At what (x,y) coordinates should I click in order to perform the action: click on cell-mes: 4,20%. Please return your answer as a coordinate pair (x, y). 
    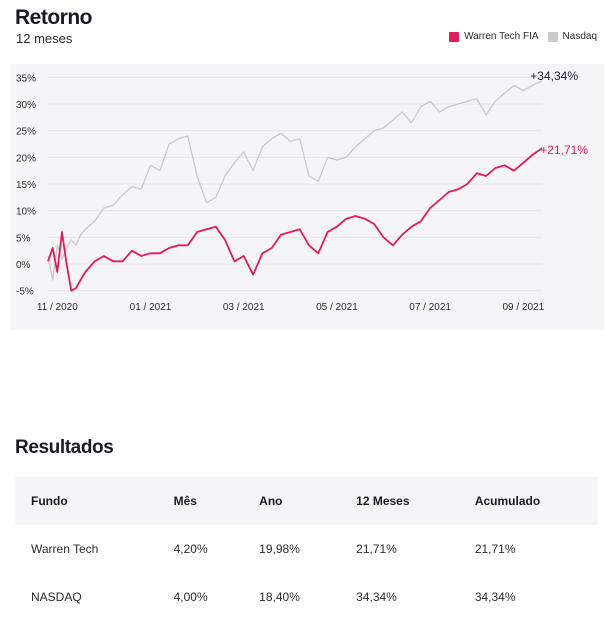
    Looking at the image, I should click on (190, 549).